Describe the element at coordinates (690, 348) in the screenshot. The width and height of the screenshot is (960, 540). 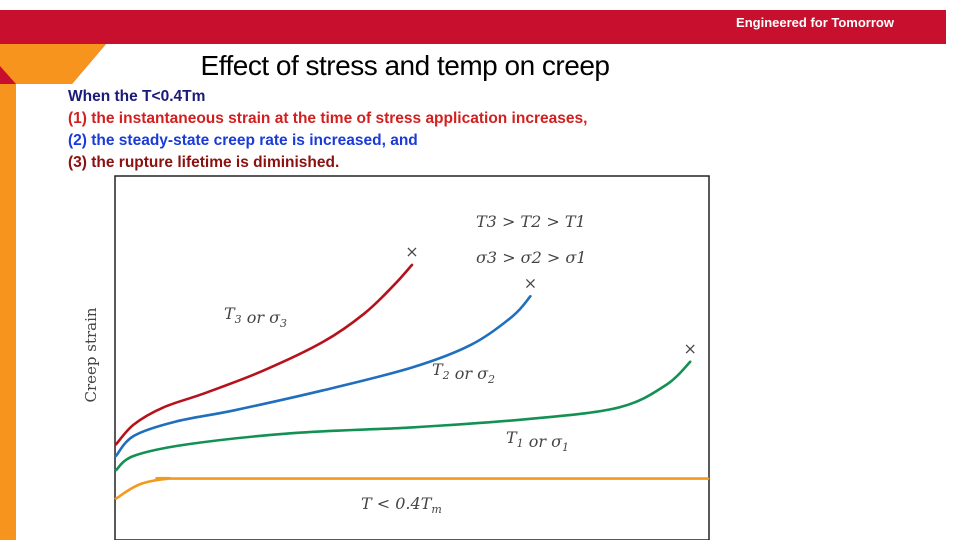
I see `rupture-marker-3: ×` at that location.